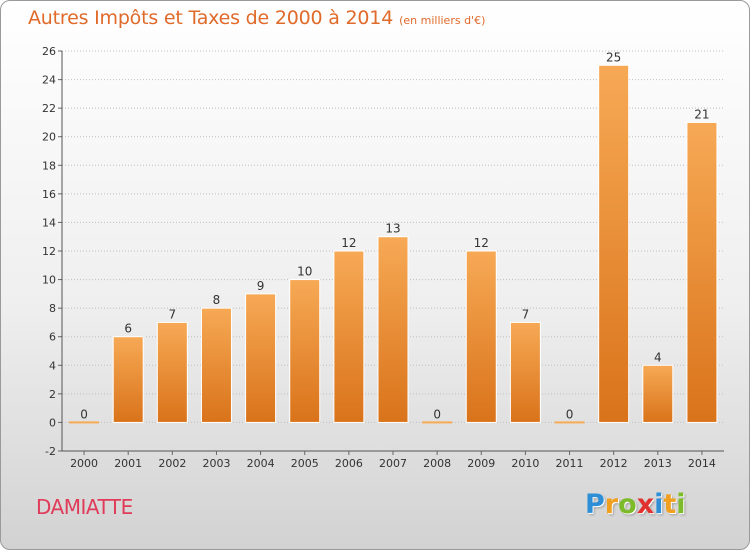  I want to click on y-tick-label: 24, so click(49, 80).